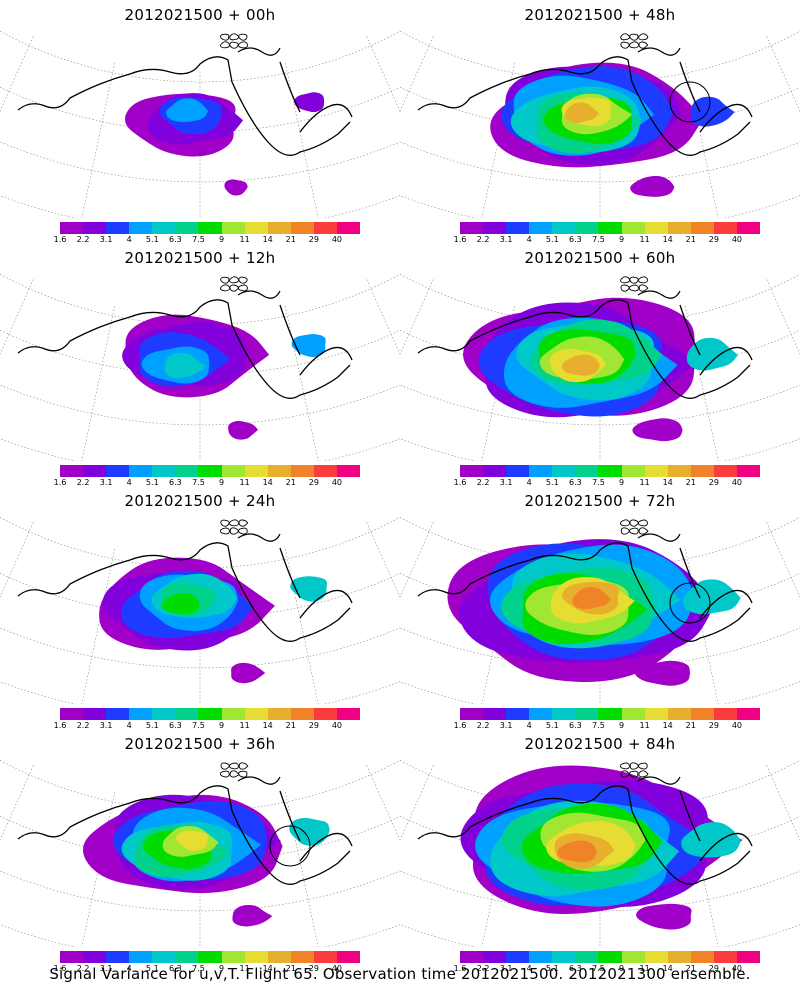 The width and height of the screenshot is (800, 1000). I want to click on panel-title: 2012021500 + 24h, so click(200, 501).